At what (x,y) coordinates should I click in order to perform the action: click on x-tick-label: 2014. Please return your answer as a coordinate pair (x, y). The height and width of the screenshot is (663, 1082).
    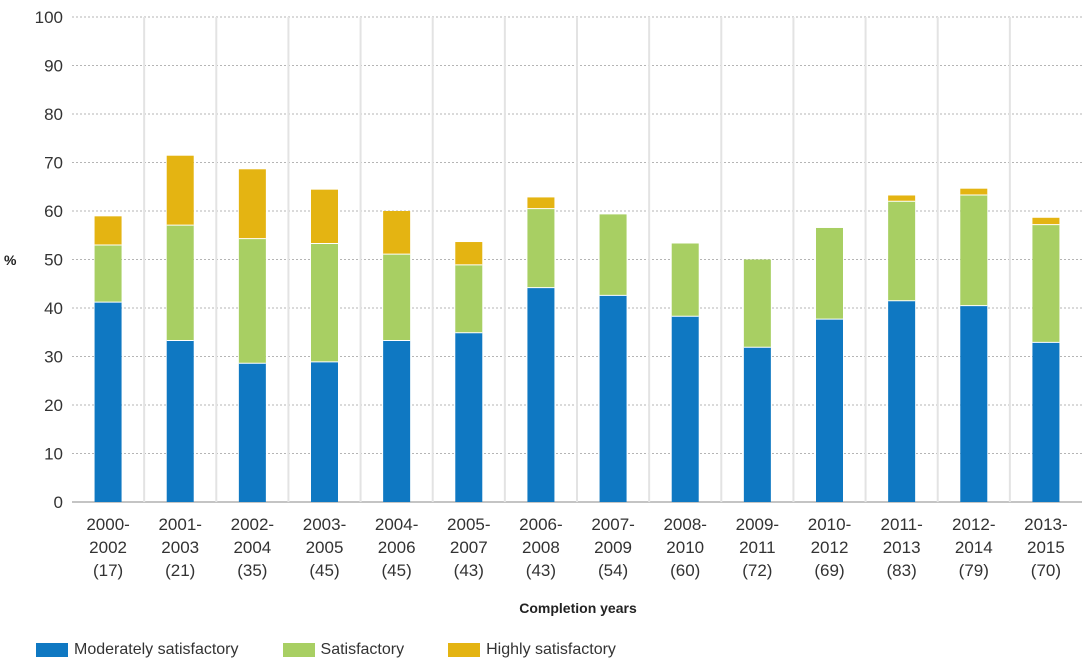
    Looking at the image, I should click on (974, 547).